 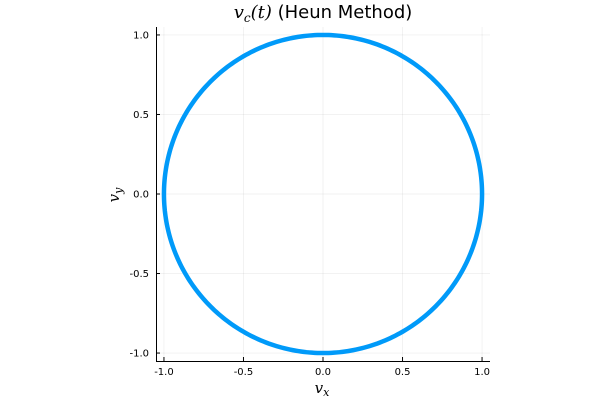 What do you see at coordinates (244, 372) in the screenshot?
I see `x-tick-label: -0.5` at bounding box center [244, 372].